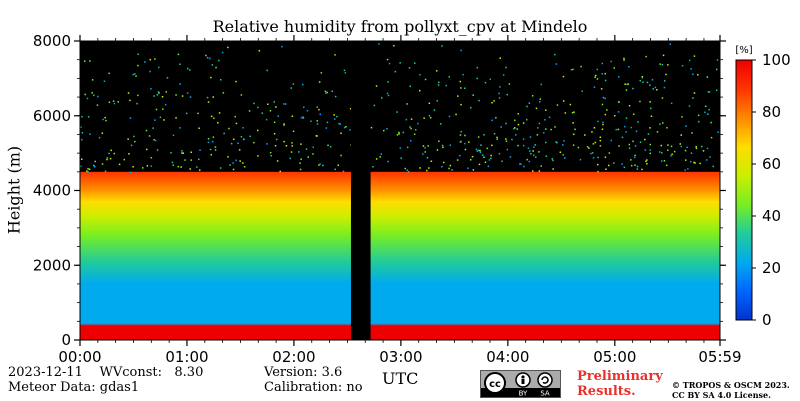 Image resolution: width=800 pixels, height=401 pixels. Describe the element at coordinates (66, 340) in the screenshot. I see `y-tick-label: 0` at that location.